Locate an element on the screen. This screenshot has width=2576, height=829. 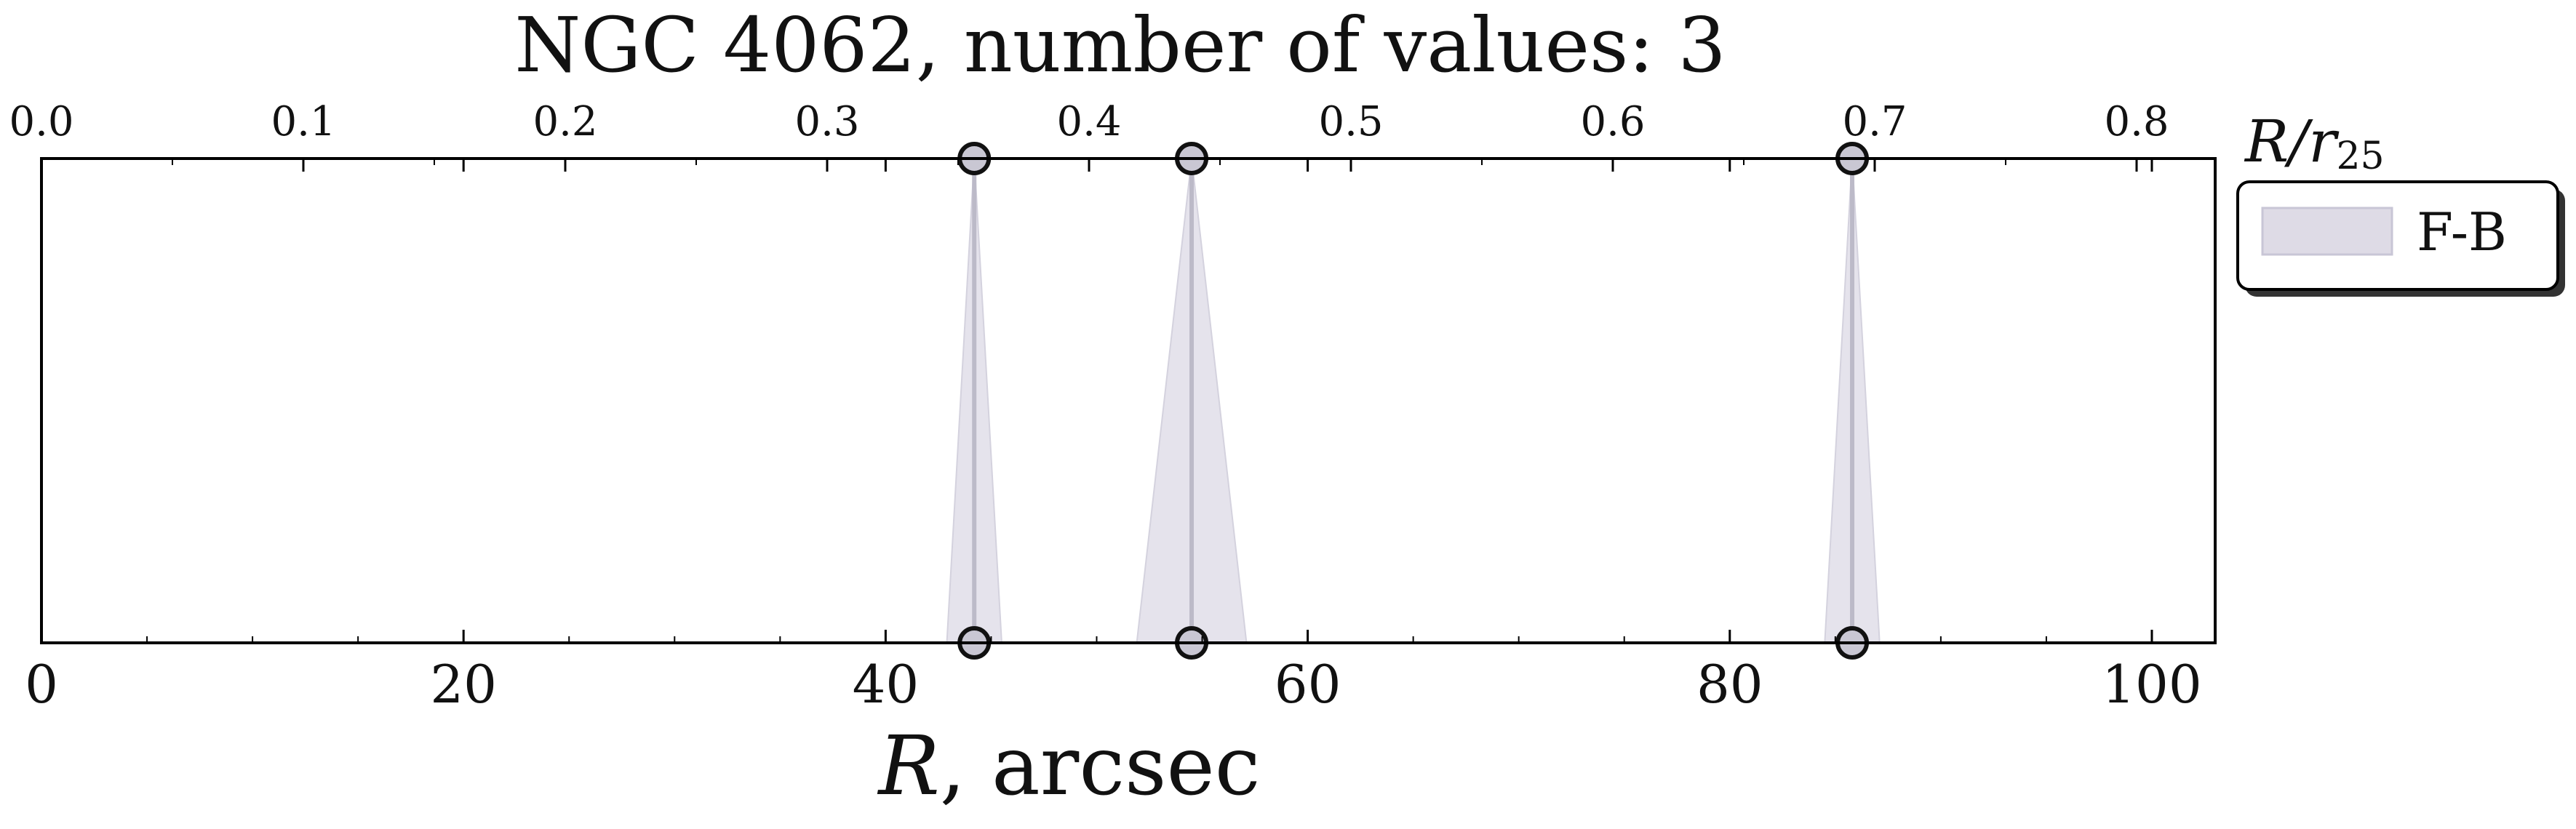
top-tick-label: 0.3 is located at coordinates (826, 121).